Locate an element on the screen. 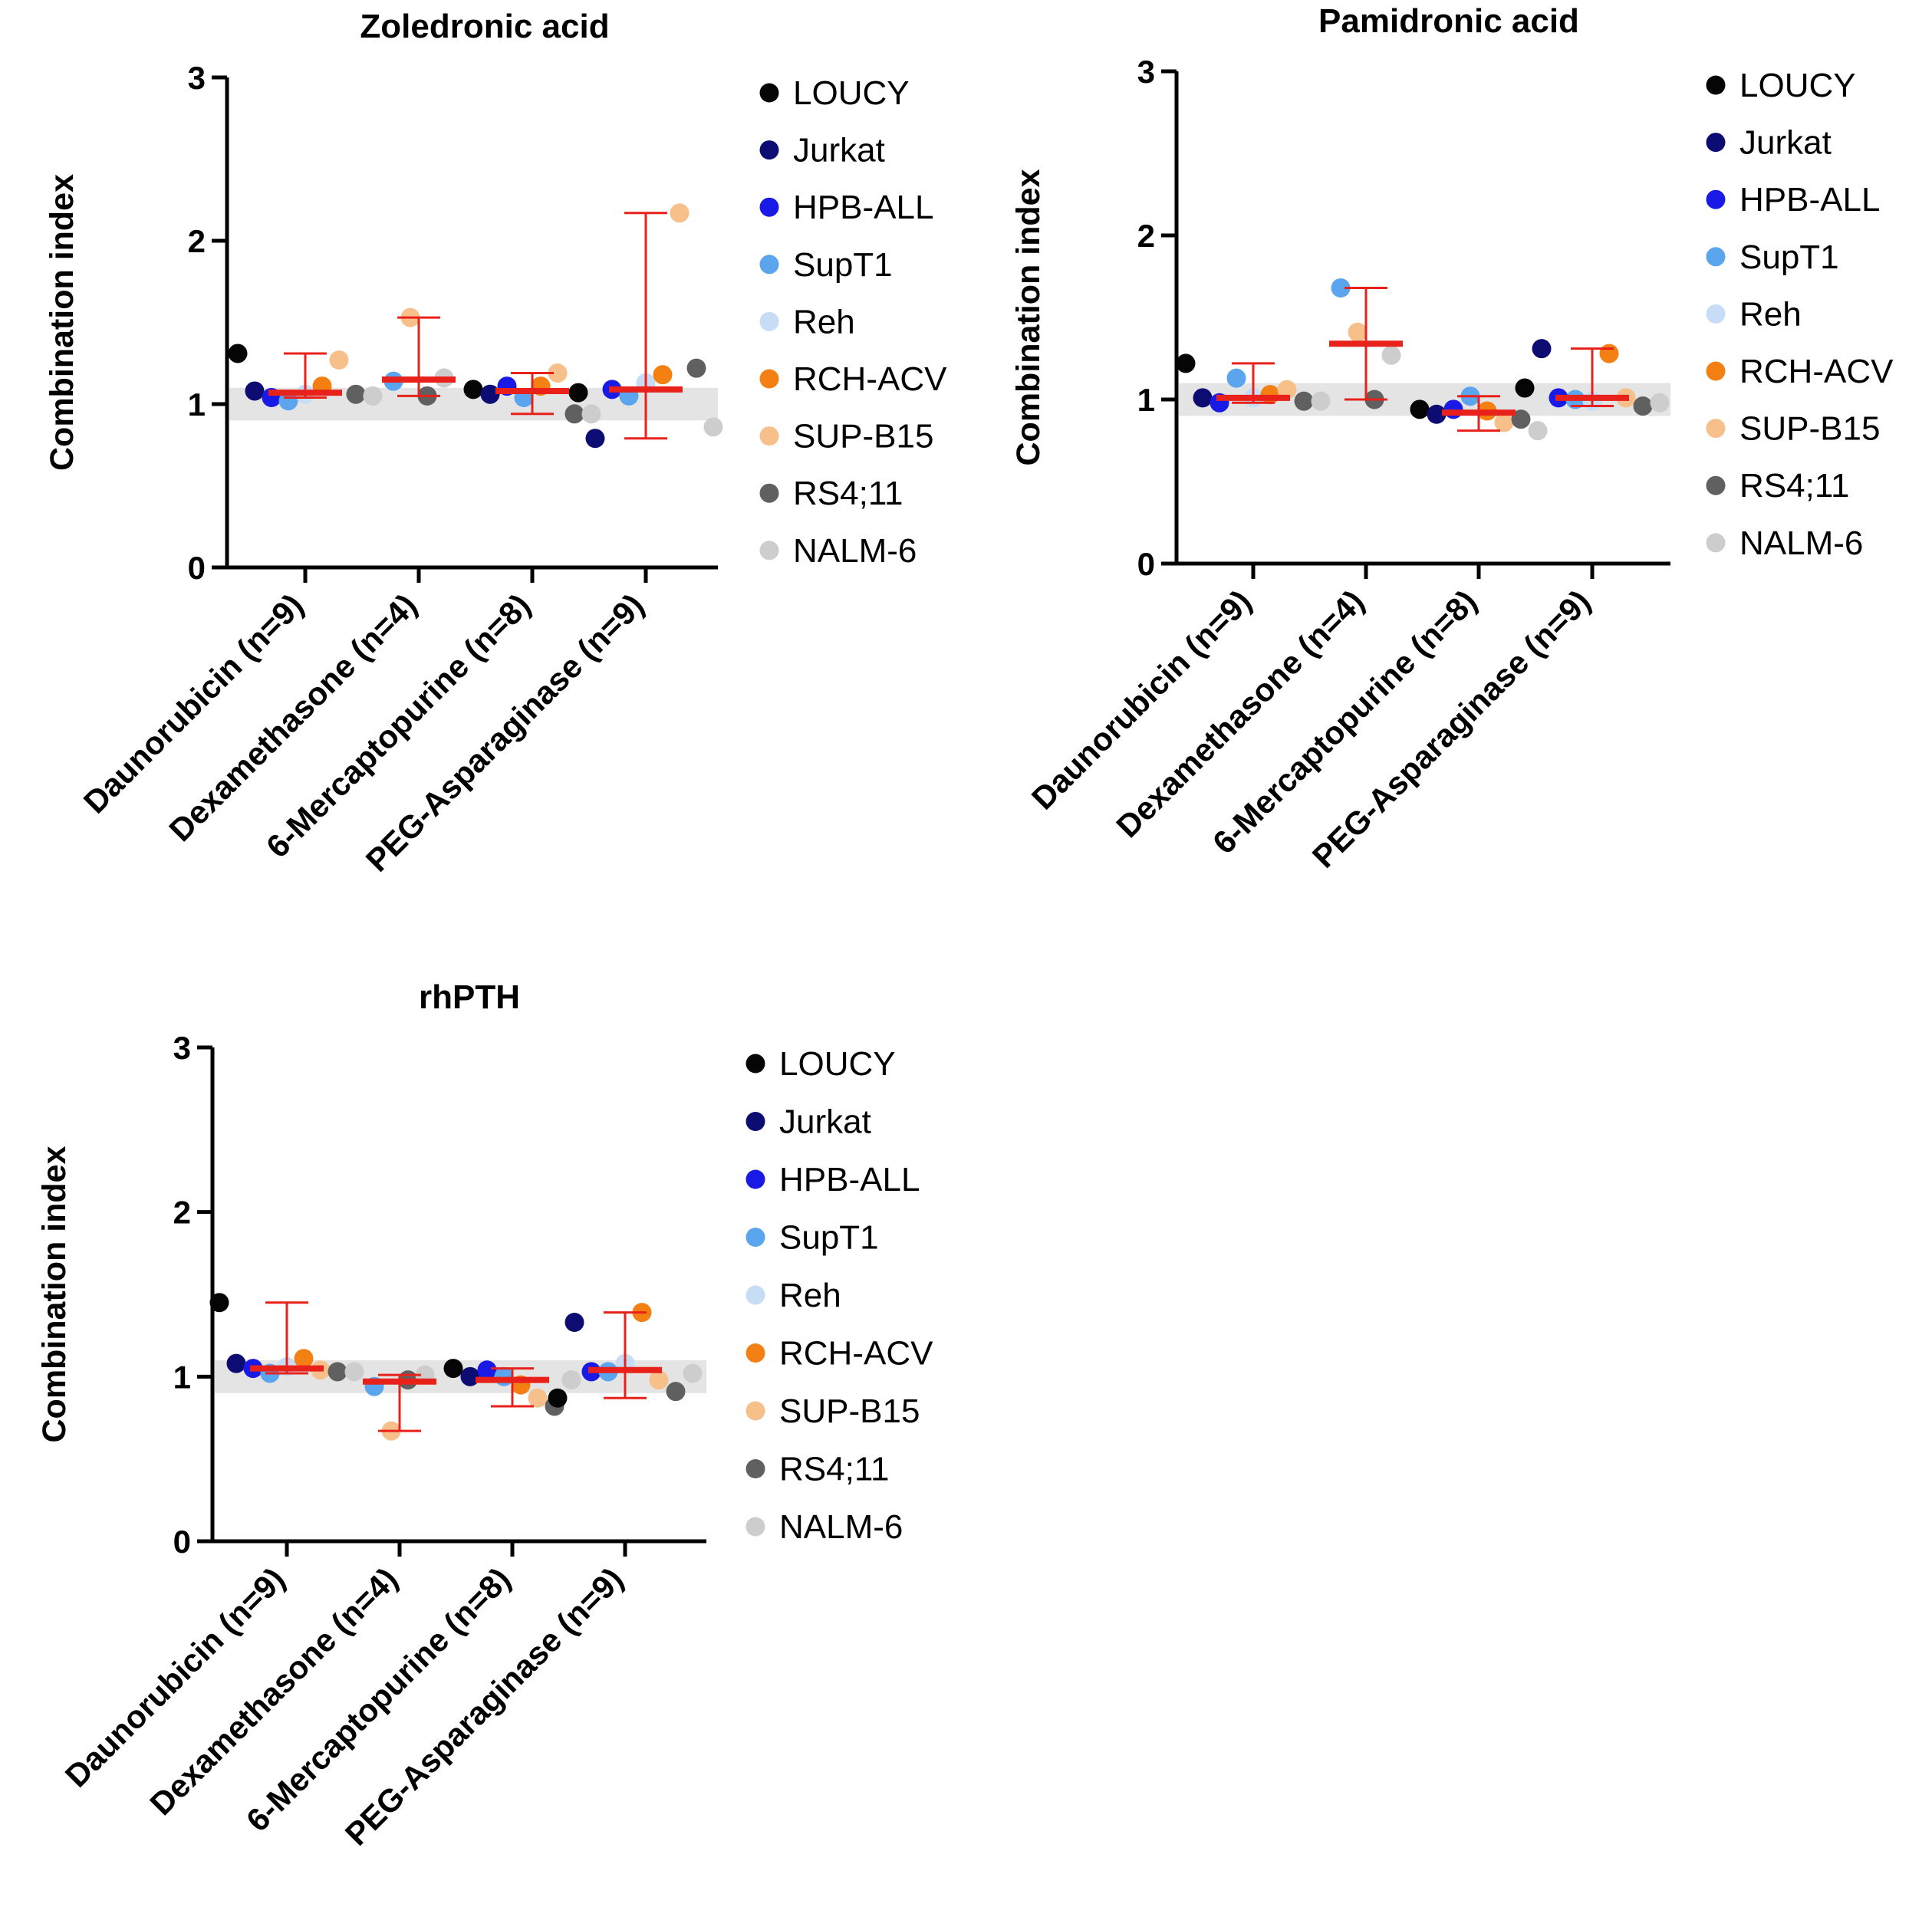 The image size is (1932, 1907). chart-title: rhPTH is located at coordinates (469, 997).